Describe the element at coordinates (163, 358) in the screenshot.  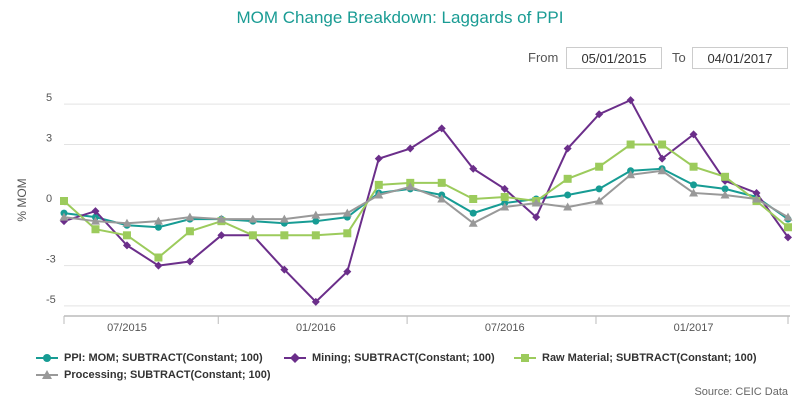
I see `legend-ppi: PPI: MOM; SUBTRACT(Constant; 100)` at that location.